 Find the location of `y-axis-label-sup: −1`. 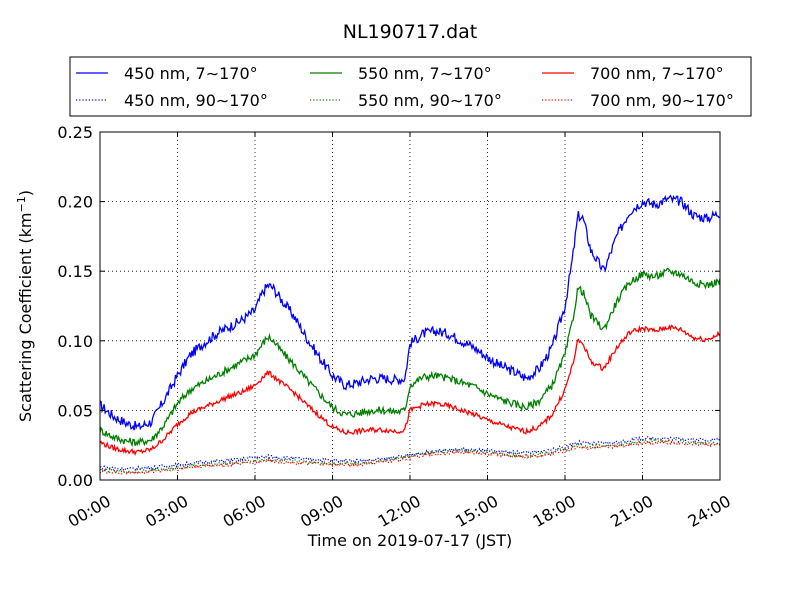

y-axis-label-sup: −1 is located at coordinates (21, 204).